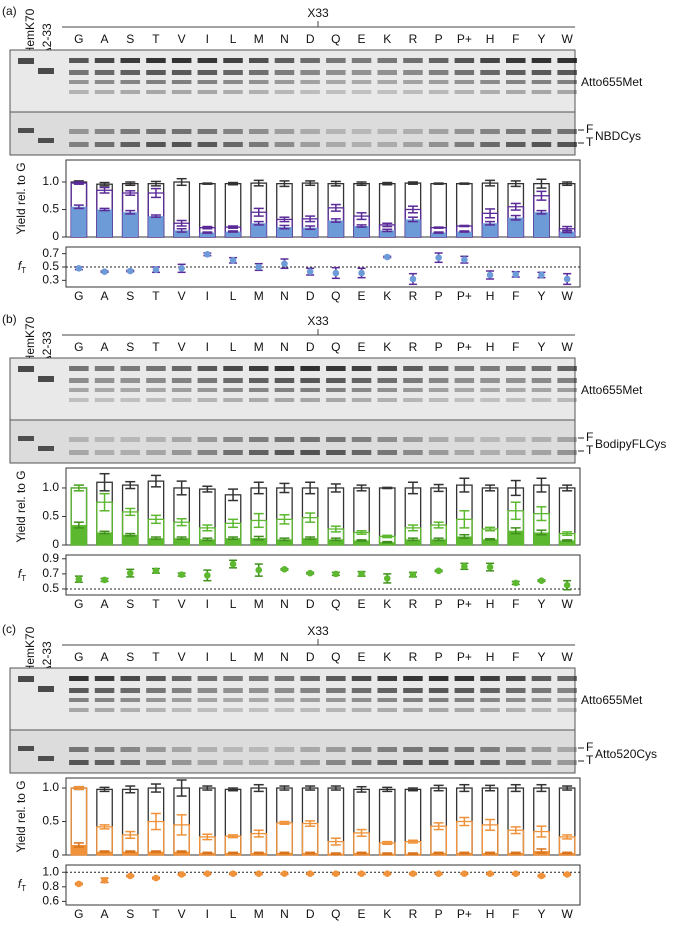 Image resolution: width=685 pixels, height=938 pixels. I want to click on lane-label: W, so click(567, 657).